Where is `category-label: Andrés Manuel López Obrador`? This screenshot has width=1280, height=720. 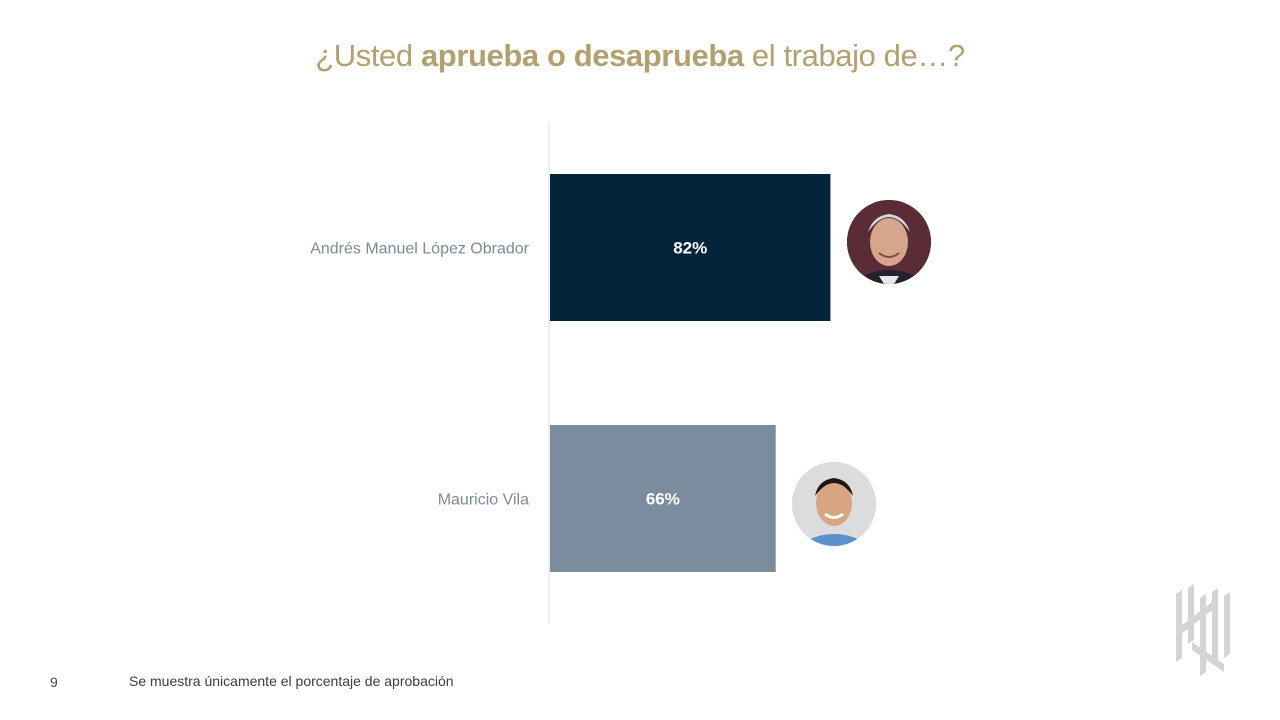 category-label: Andrés Manuel López Obrador is located at coordinates (419, 249).